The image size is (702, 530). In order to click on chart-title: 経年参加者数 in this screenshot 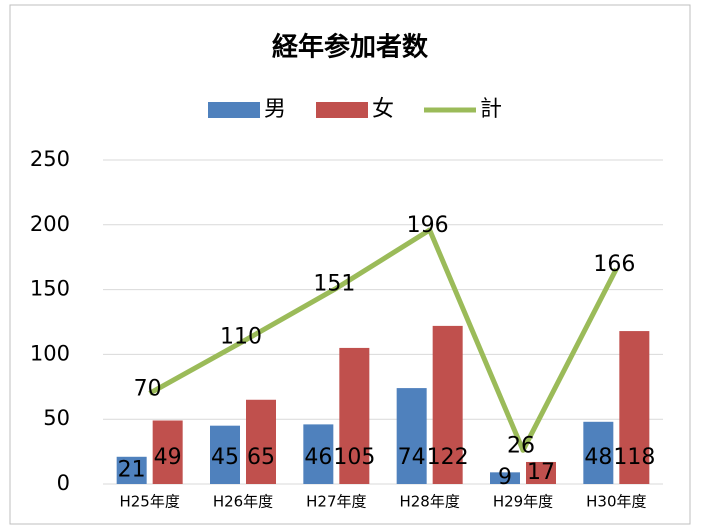, I will do `click(350, 47)`.